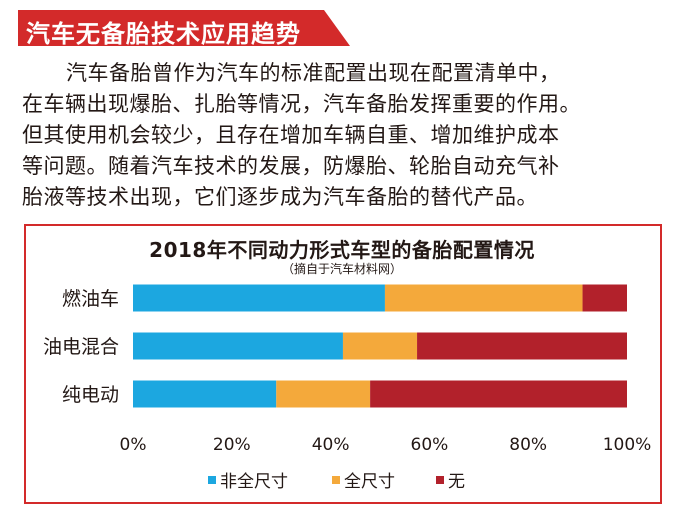  Describe the element at coordinates (133, 445) in the screenshot. I see `x-tick-label: 0%` at that location.